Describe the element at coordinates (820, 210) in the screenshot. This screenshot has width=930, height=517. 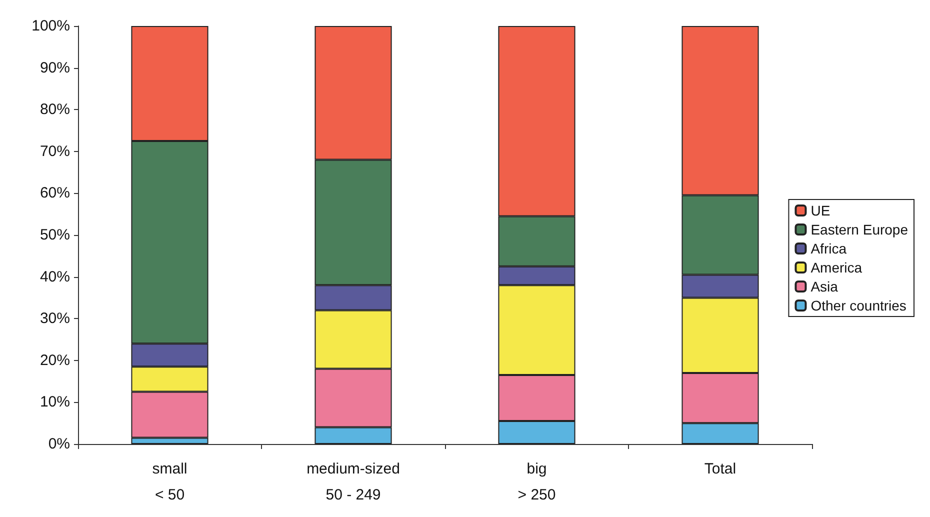
I see `legend-label: UE` at that location.